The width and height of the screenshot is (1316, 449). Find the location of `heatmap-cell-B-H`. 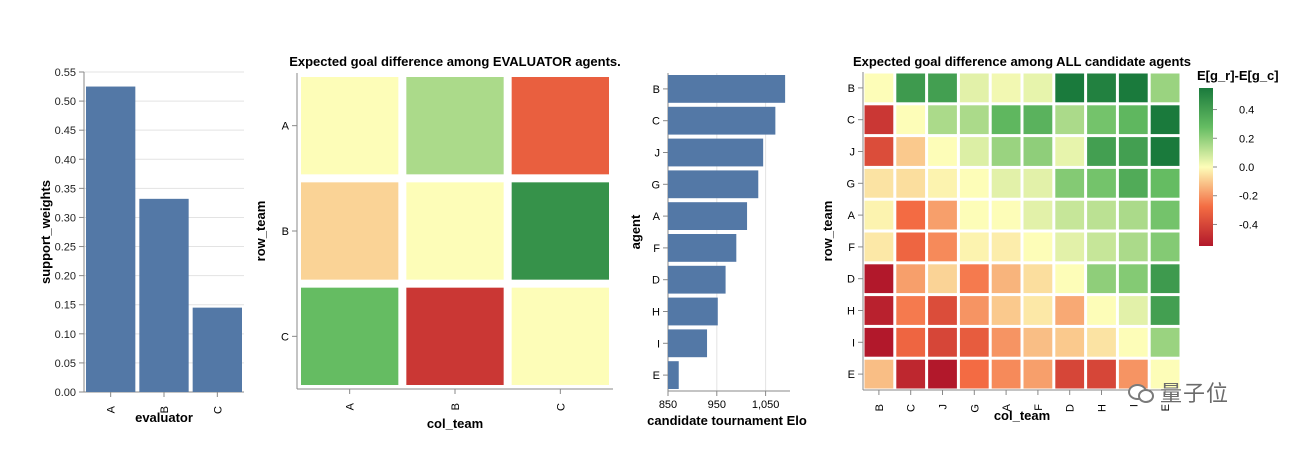

heatmap-cell-B-H is located at coordinates (1101, 88).